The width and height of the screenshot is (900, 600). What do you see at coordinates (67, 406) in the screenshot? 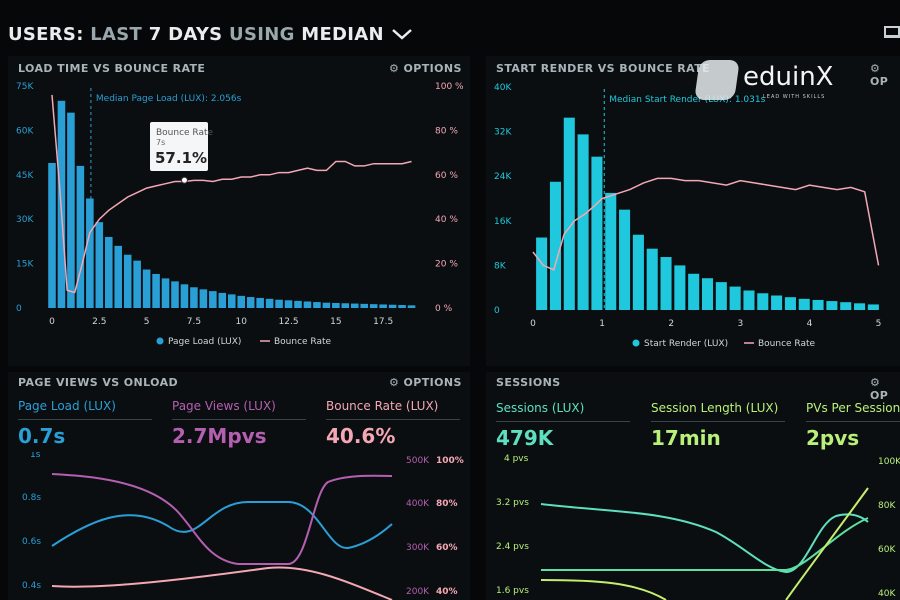
I see `metric-label-page-load: Page Load (LUX)` at bounding box center [67, 406].